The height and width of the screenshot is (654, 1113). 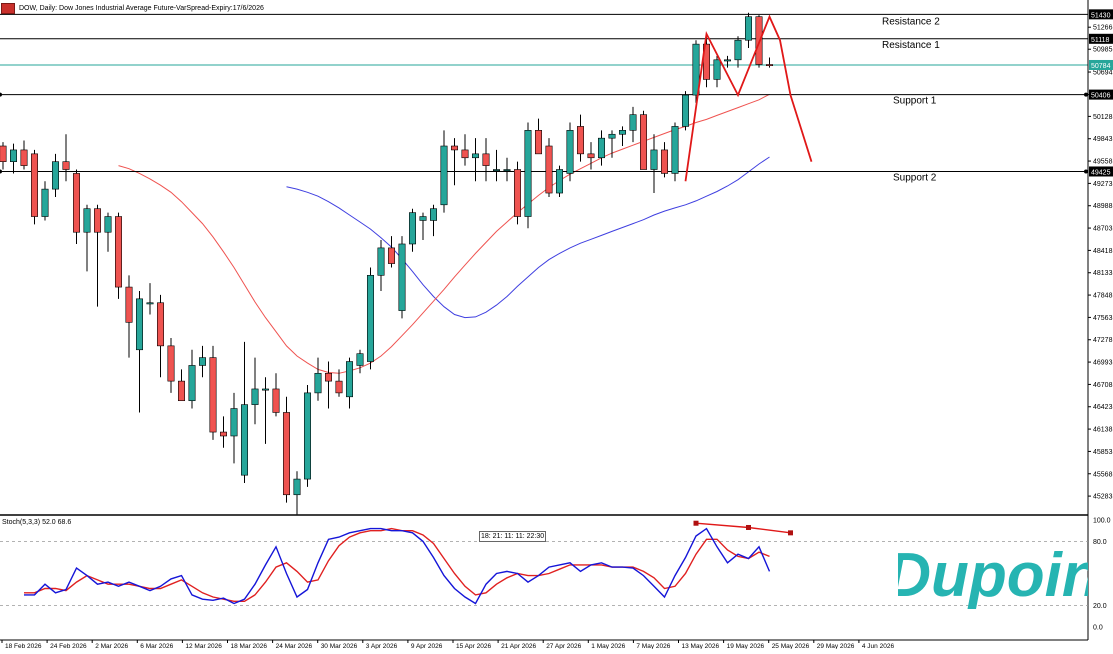 I want to click on time-tick-label: 18 Feb 2026, so click(x=23, y=646).